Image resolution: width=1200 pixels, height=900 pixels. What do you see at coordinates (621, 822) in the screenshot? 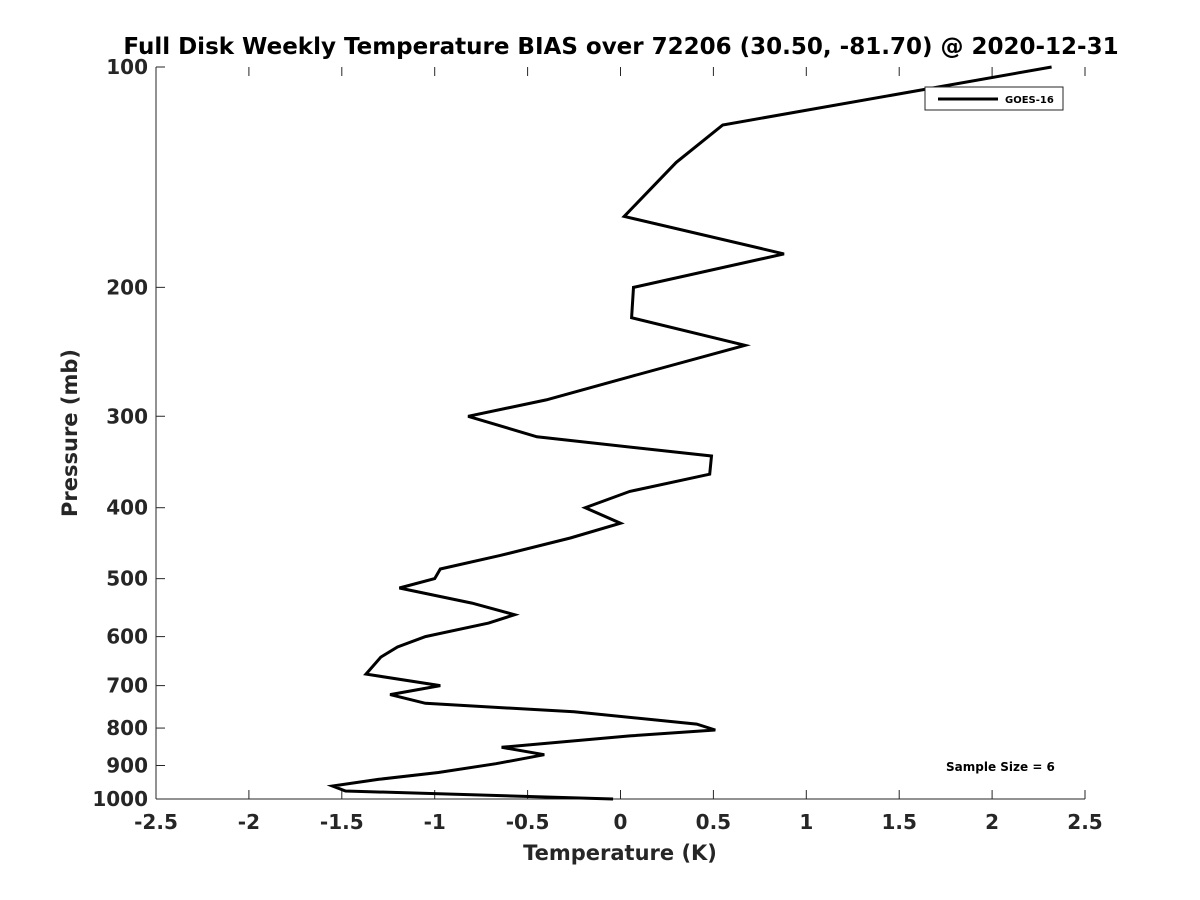
I see `x-tick-label: 0` at bounding box center [621, 822].